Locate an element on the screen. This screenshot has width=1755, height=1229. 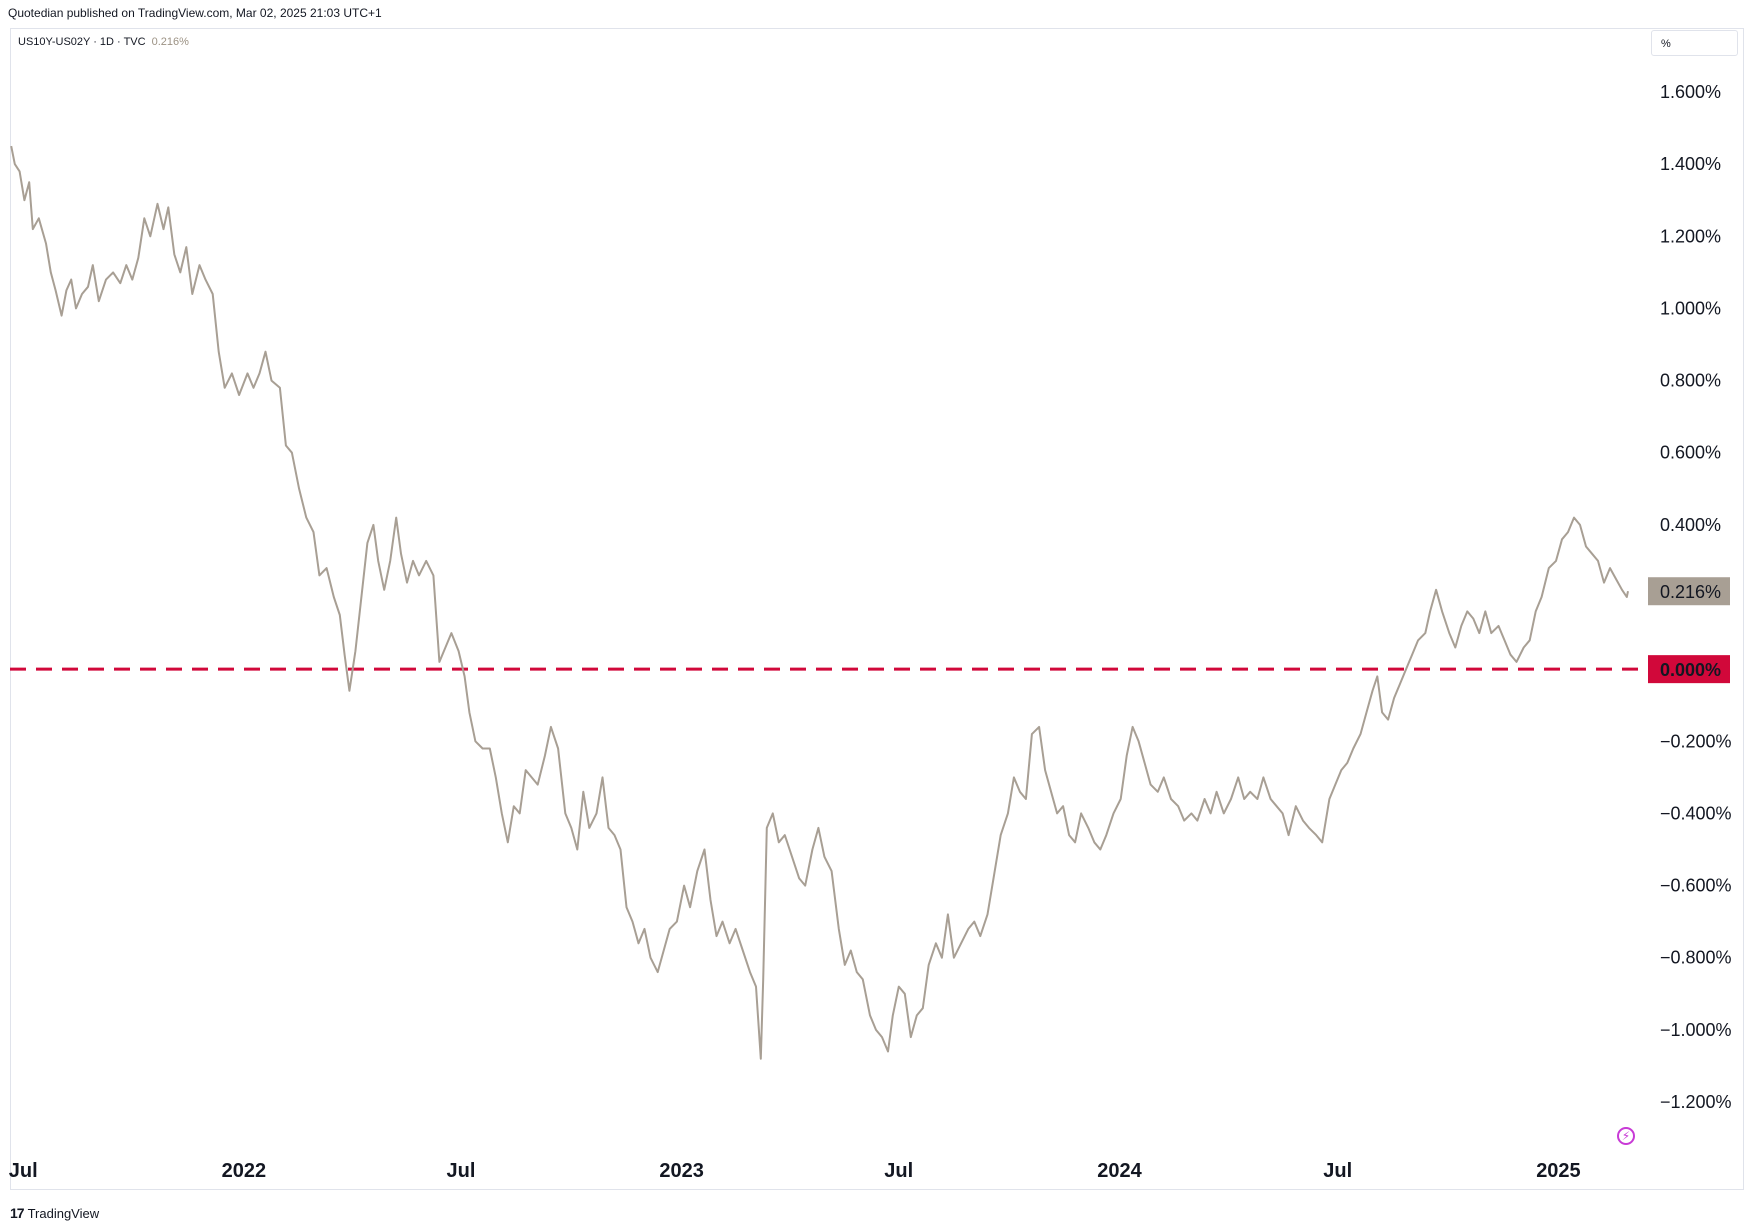
x-tick-label: 2024 is located at coordinates (1119, 1171).